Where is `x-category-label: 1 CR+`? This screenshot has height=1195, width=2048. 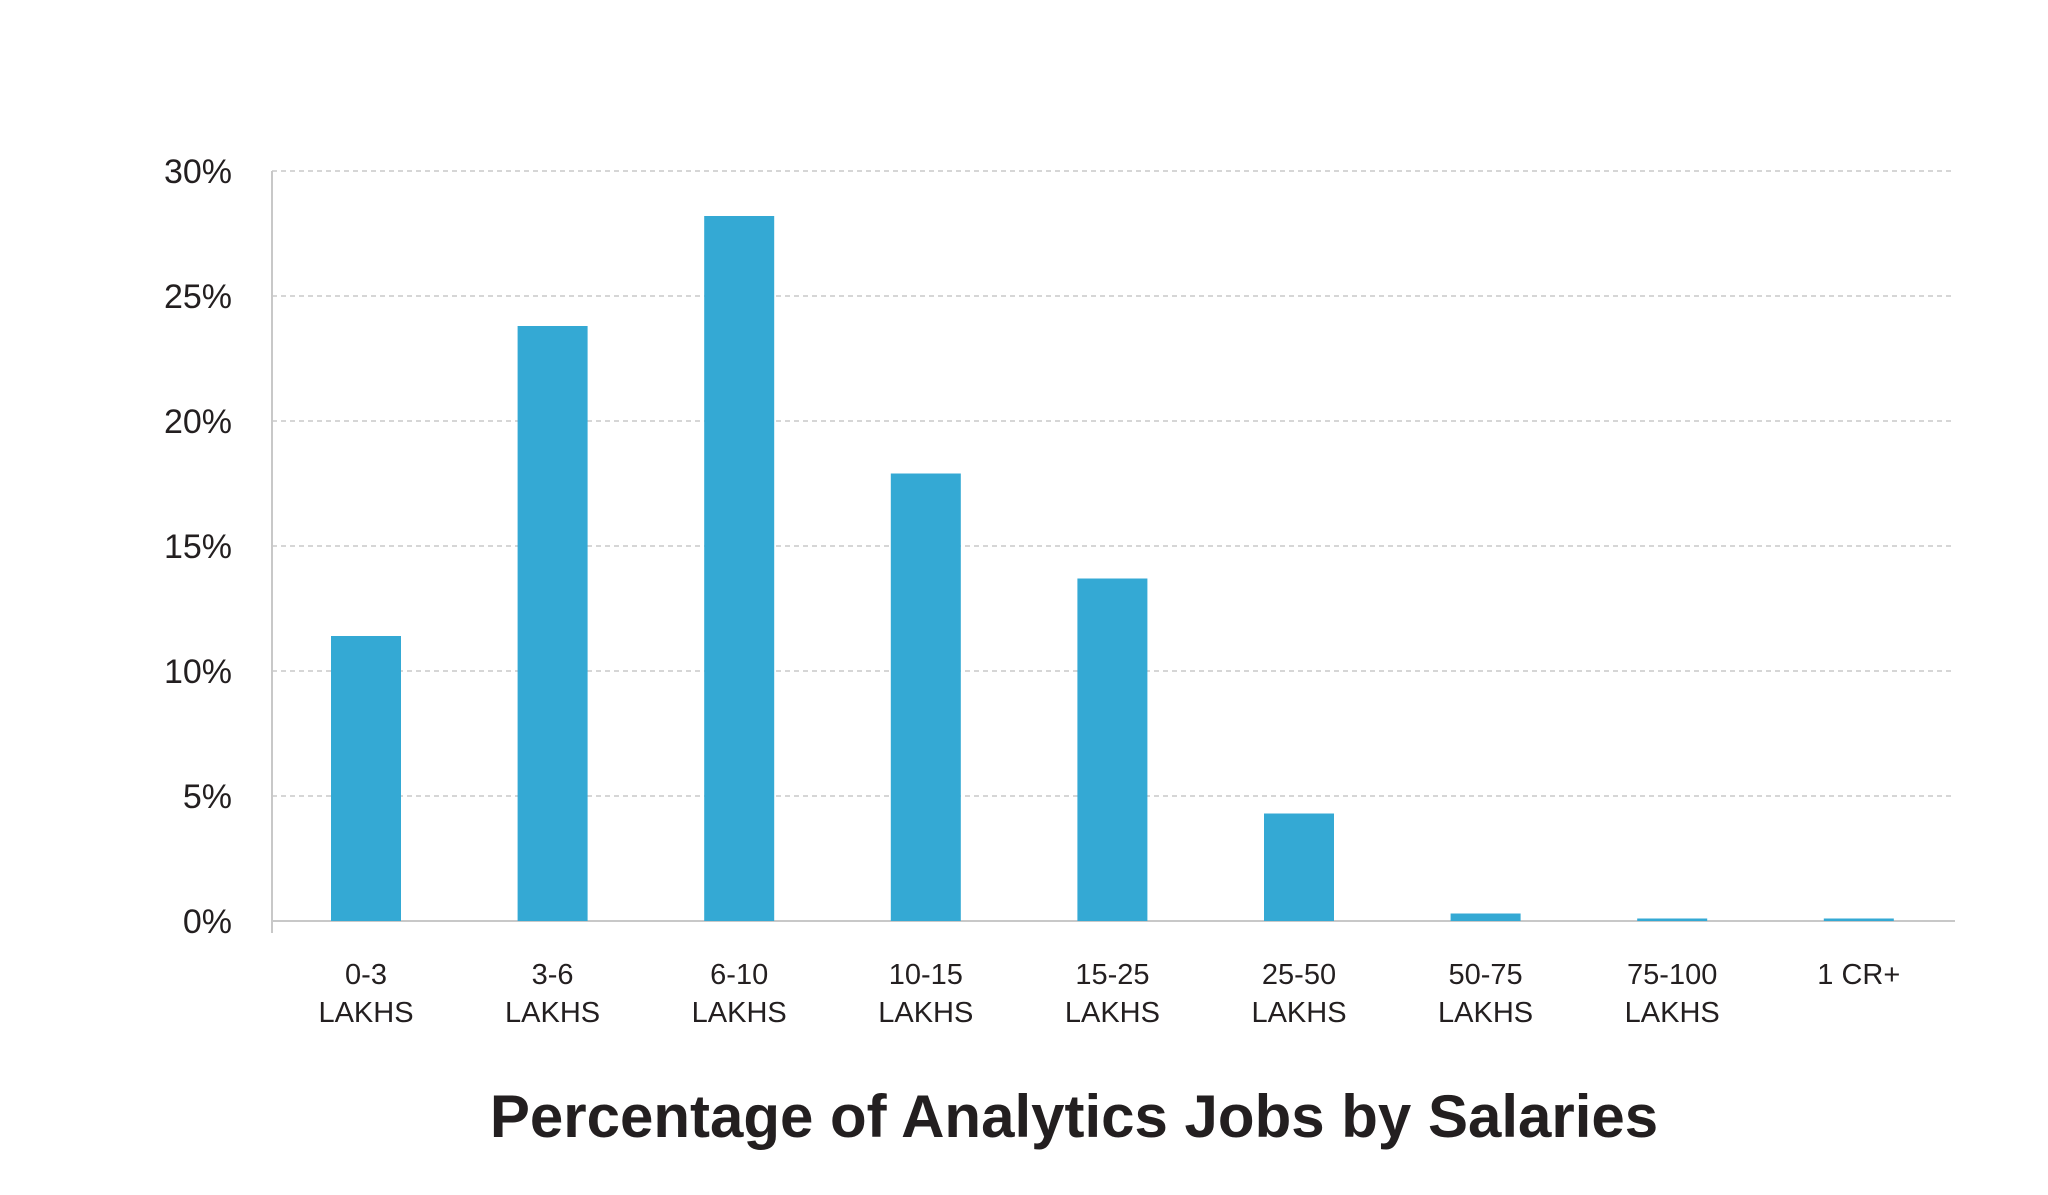
x-category-label: 1 CR+ is located at coordinates (1858, 975).